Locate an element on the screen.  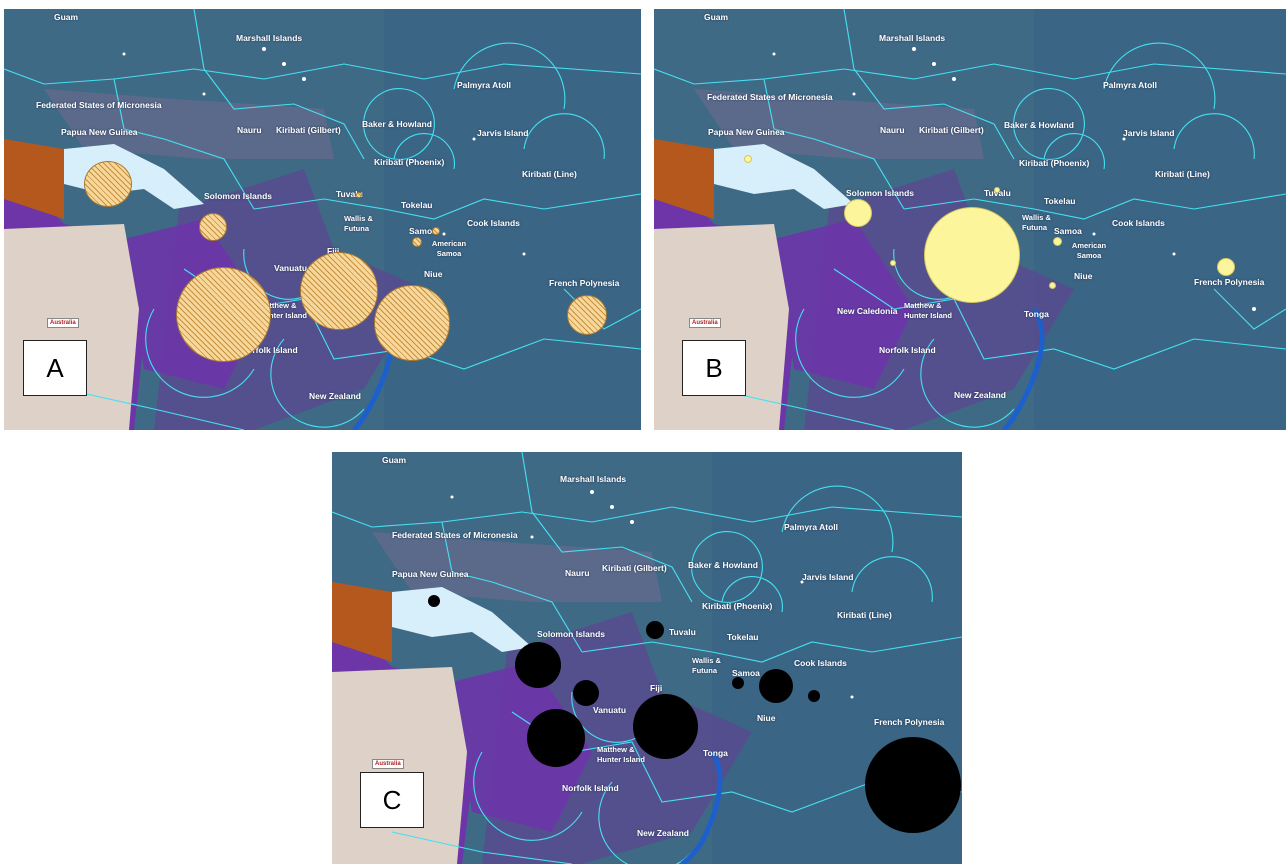
label-fsm: Federated States of Micronesia is located at coordinates (455, 535).